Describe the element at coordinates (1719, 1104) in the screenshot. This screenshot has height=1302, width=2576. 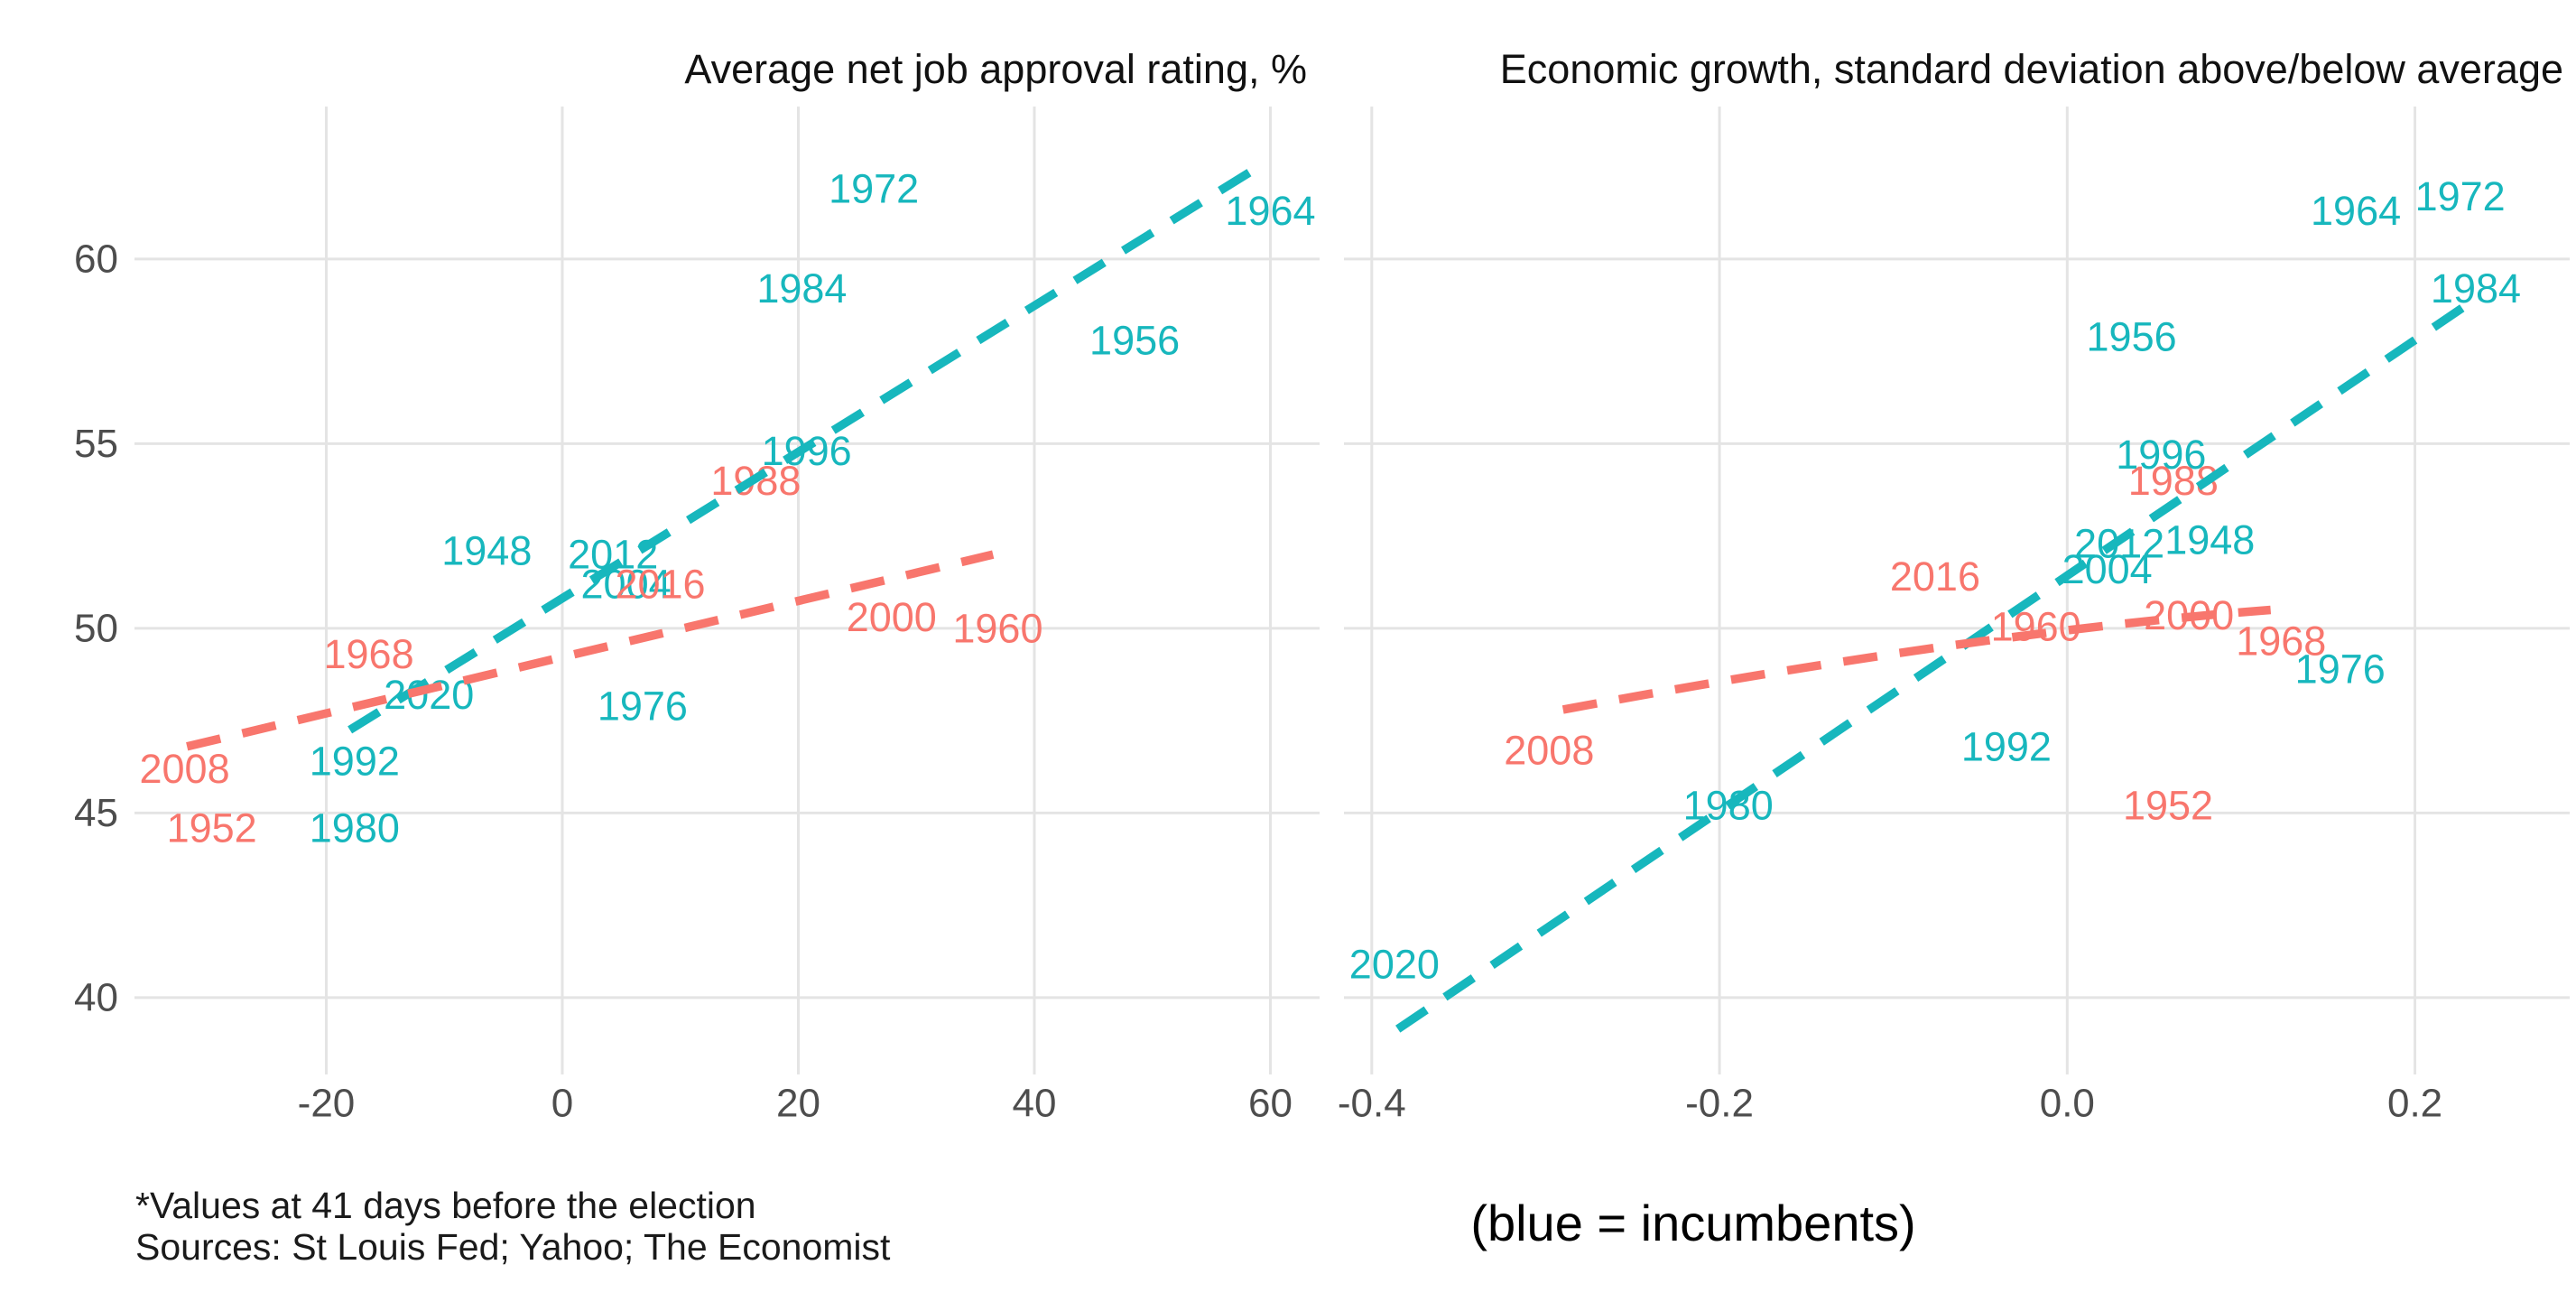
I see `x-tick-label--0.2: -0.2` at that location.